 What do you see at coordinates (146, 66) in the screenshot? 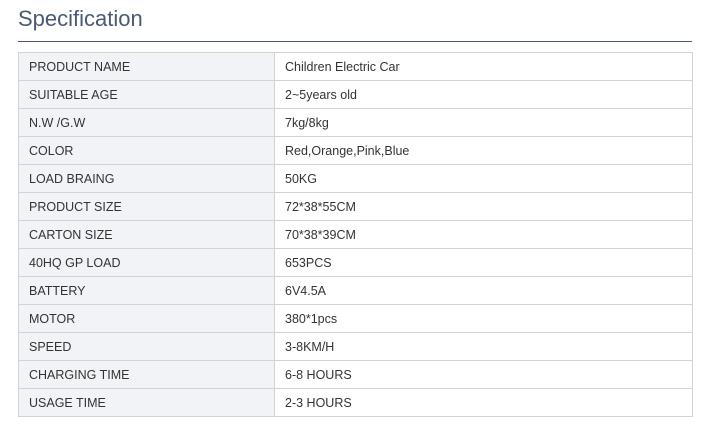
I see `spec-label: PRODUCT NAME` at bounding box center [146, 66].